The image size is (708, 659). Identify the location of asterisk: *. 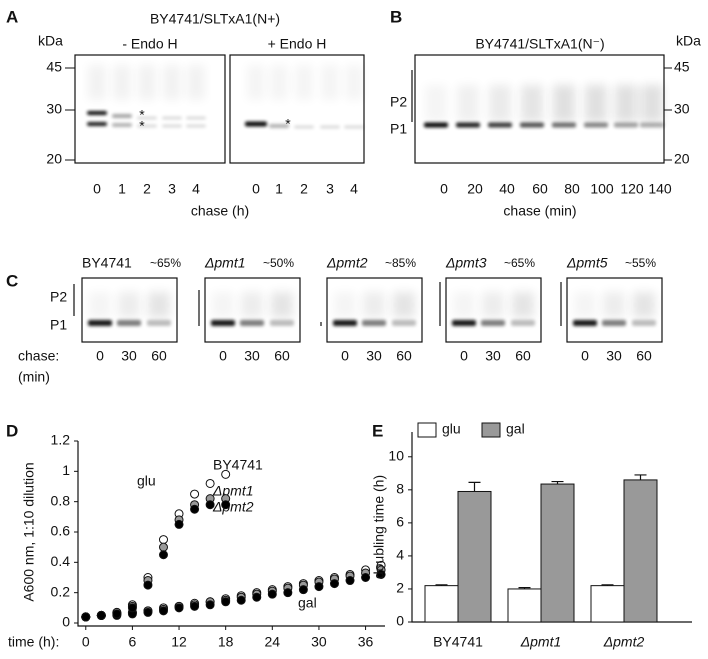
(142, 126).